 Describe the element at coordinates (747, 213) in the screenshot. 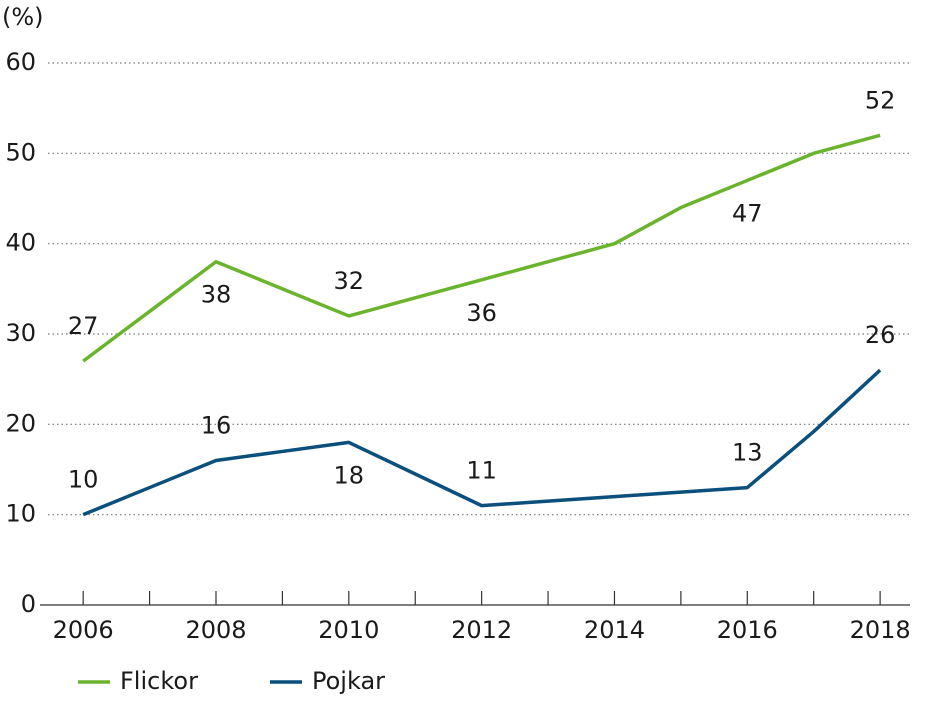

I see `data-label: 47` at that location.